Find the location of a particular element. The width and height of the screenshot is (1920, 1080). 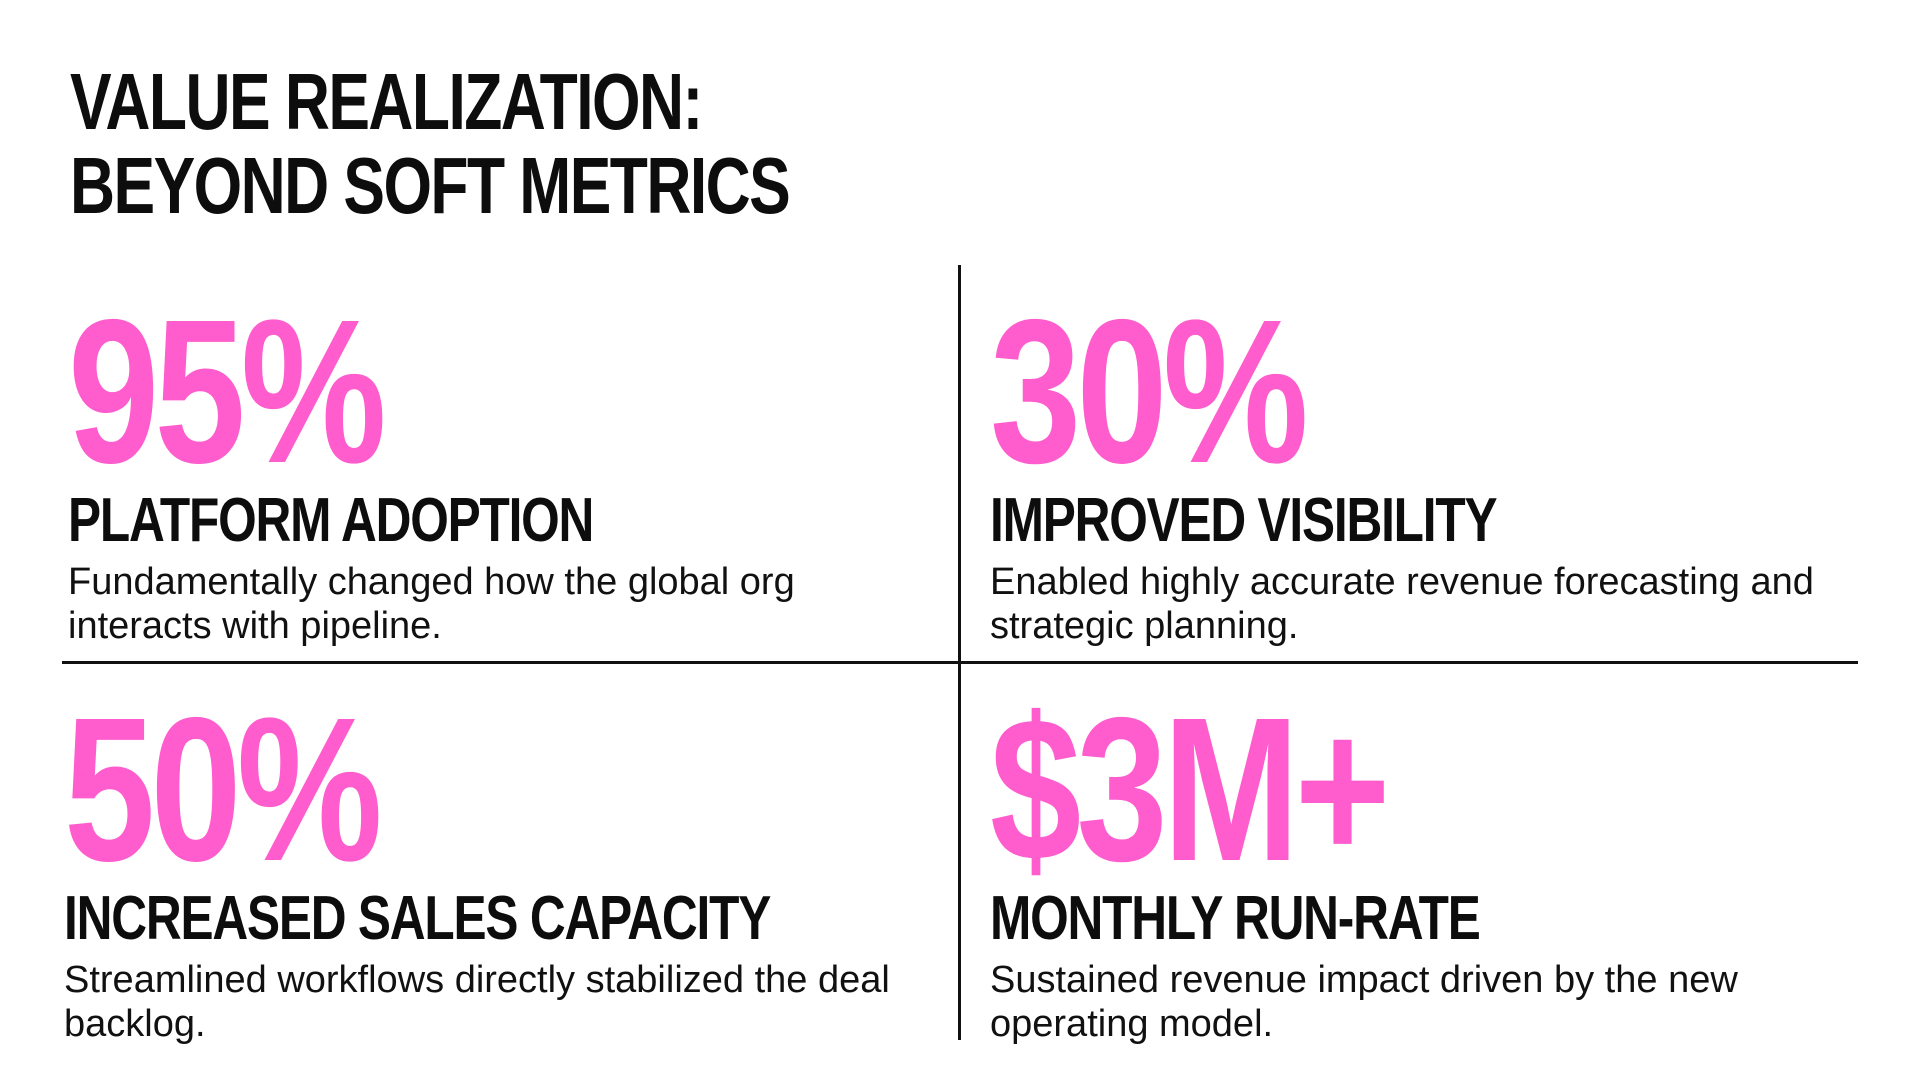

vertical-divider is located at coordinates (959, 652).